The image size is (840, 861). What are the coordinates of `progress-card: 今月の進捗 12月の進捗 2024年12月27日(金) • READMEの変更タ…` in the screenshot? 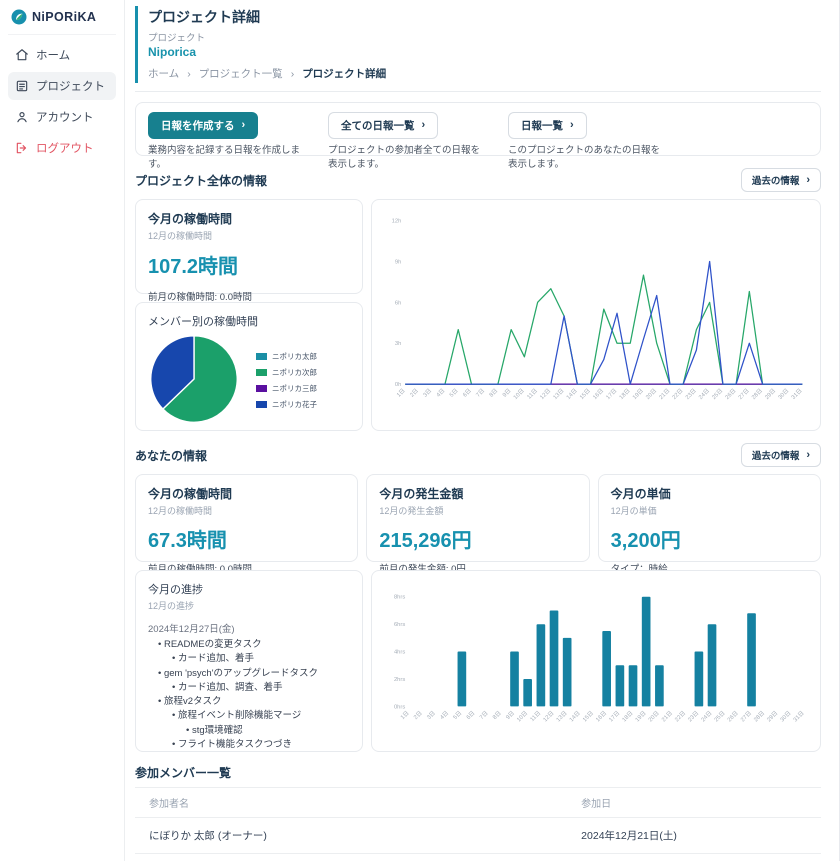 It's located at (249, 661).